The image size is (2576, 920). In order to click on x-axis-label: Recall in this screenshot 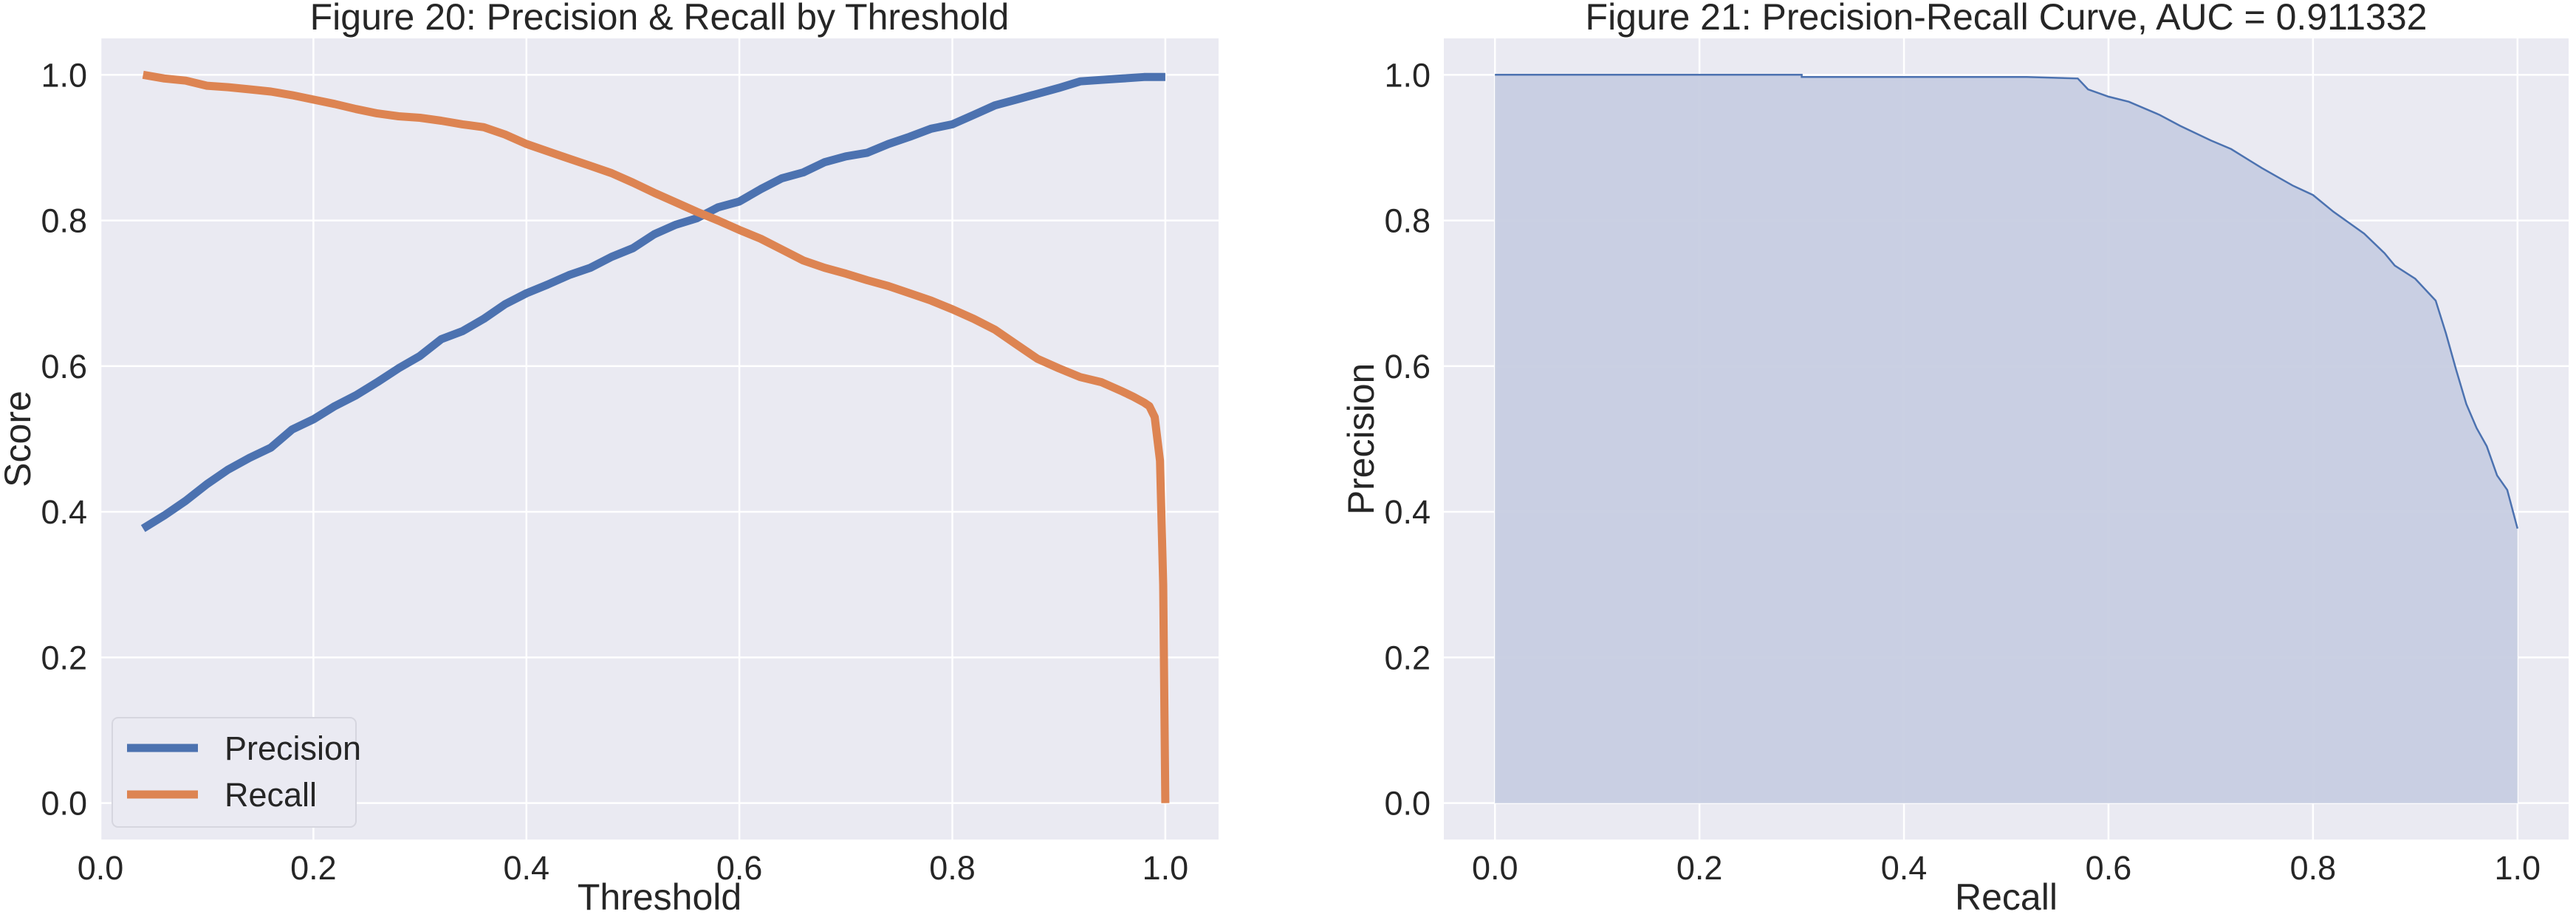, I will do `click(2006, 896)`.